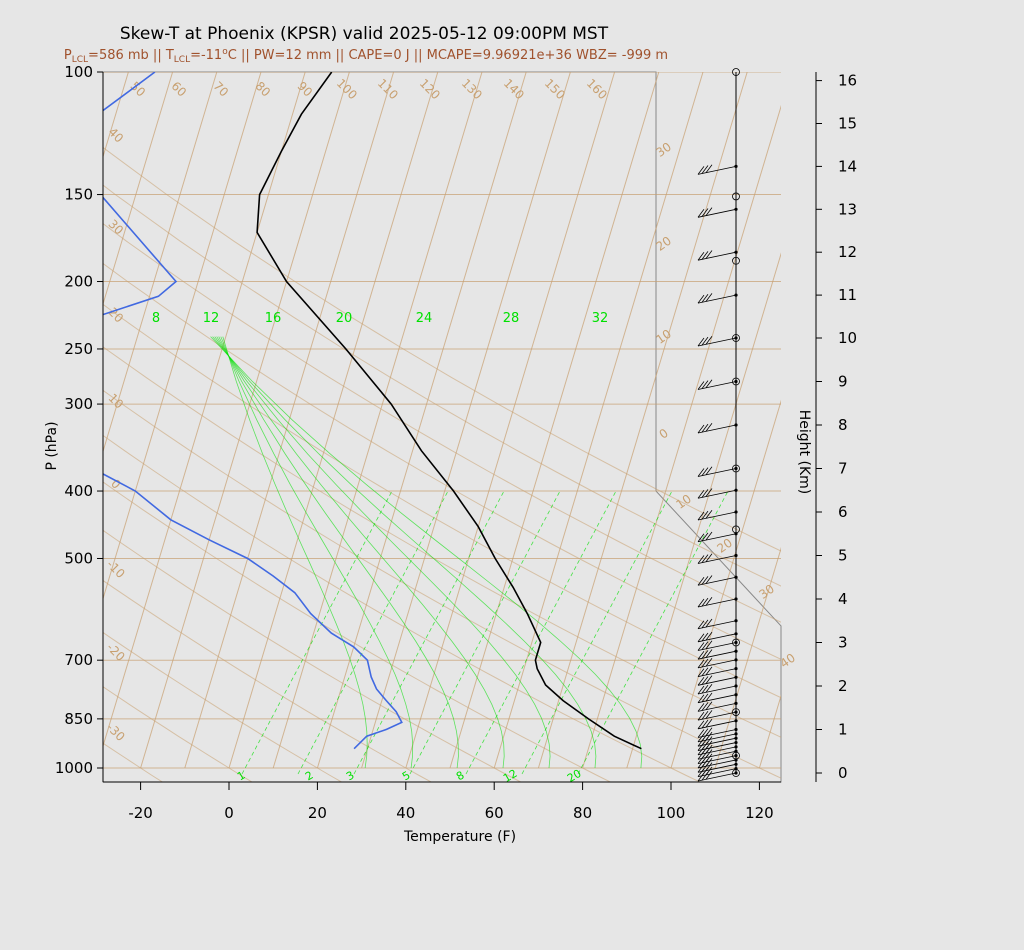 The image size is (1024, 950). Describe the element at coordinates (182, 60) in the screenshot. I see `subtitle-lcl-sub-2: LCL` at that location.